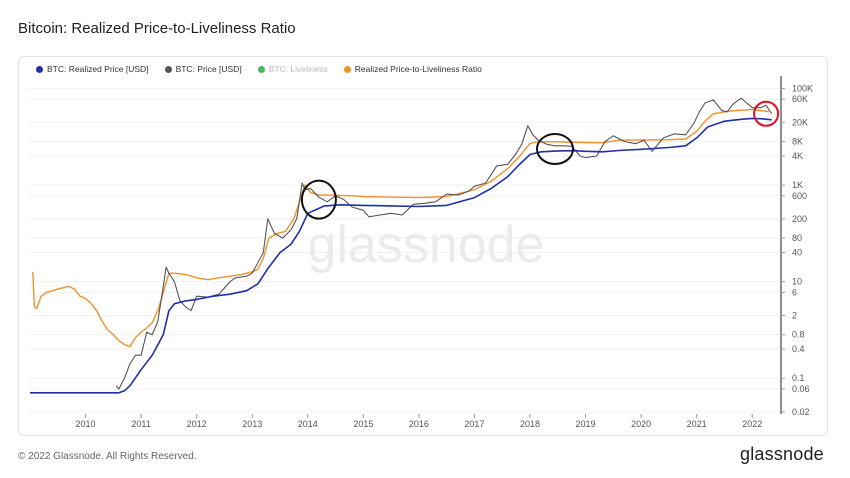 Image resolution: width=850 pixels, height=478 pixels. What do you see at coordinates (799, 219) in the screenshot?
I see `y-tick-label: 200` at bounding box center [799, 219].